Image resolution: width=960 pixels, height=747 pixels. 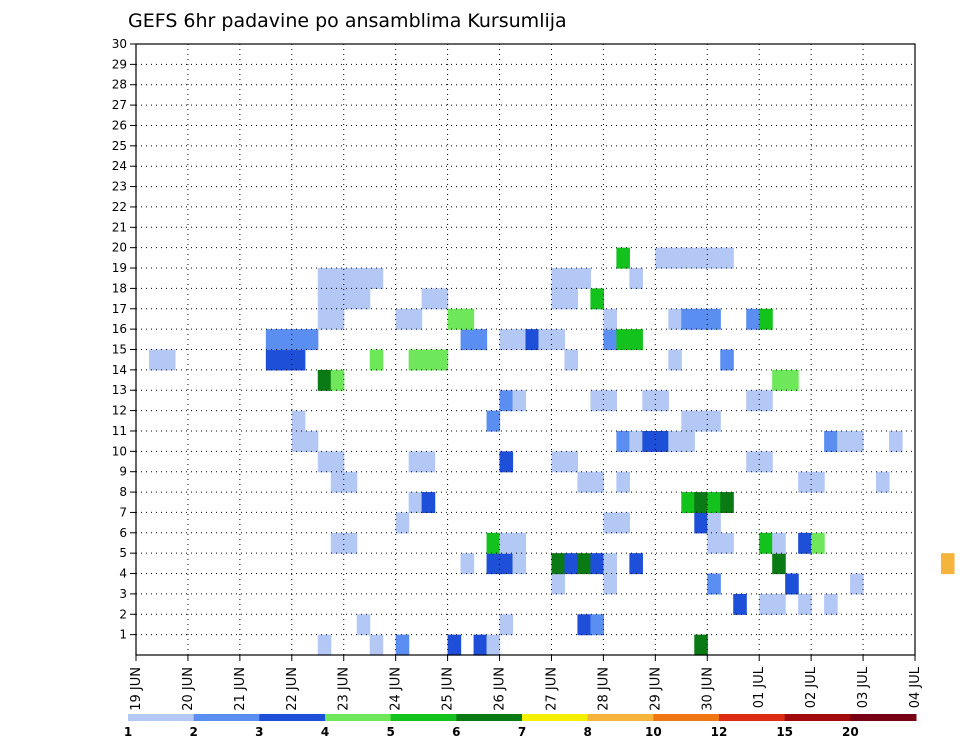 I want to click on y-tick-label: 8, so click(x=123, y=492).